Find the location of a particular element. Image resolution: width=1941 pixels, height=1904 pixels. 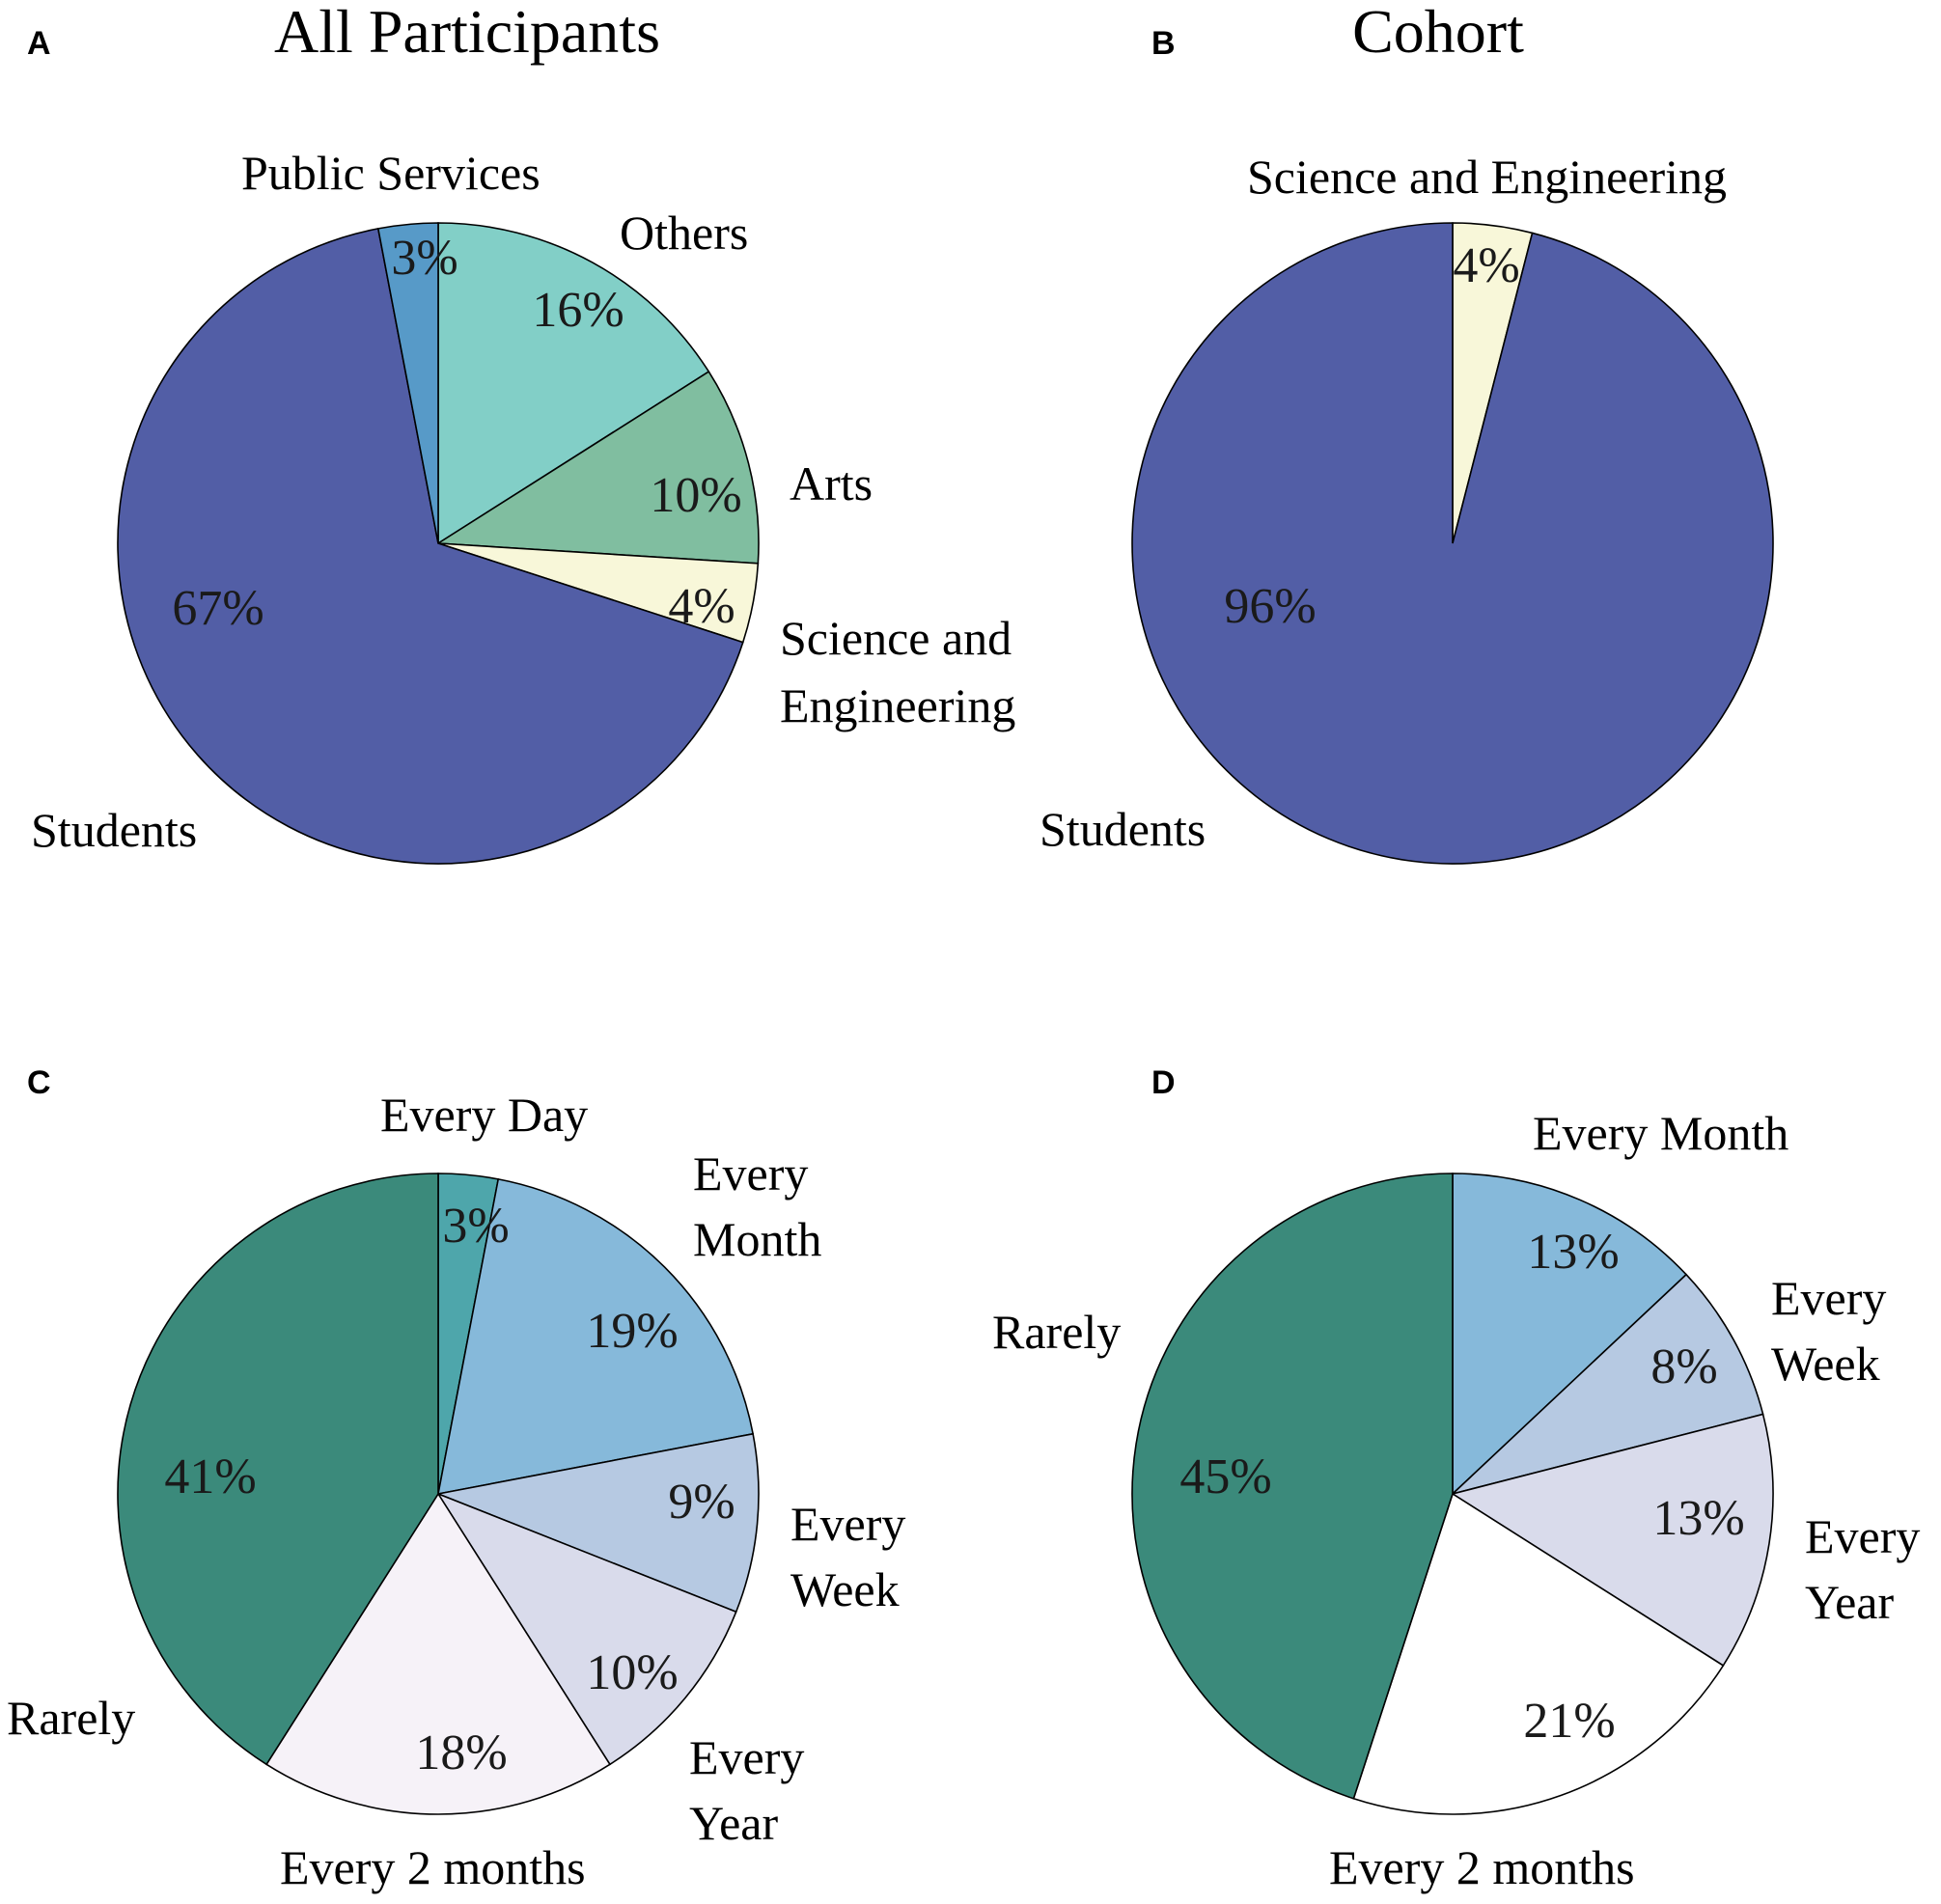

pct-arts: 10% is located at coordinates (695, 496).